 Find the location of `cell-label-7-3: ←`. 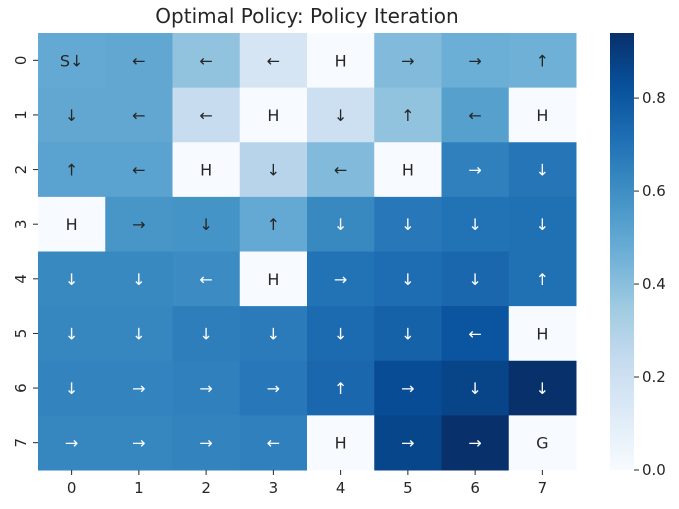

cell-label-7-3: ← is located at coordinates (273, 443).